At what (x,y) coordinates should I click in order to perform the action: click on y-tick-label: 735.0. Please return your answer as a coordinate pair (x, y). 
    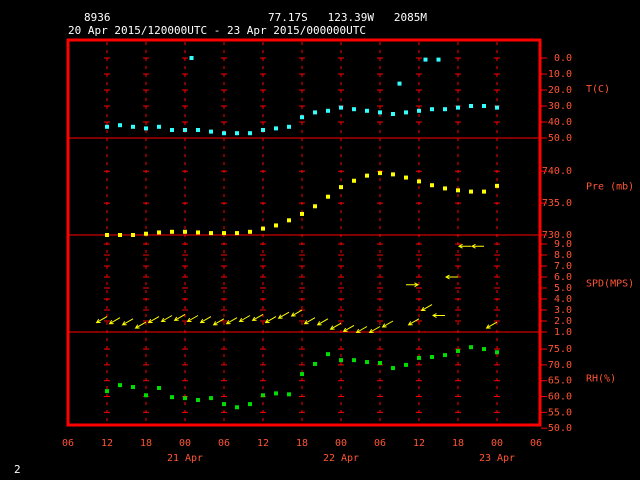
    Looking at the image, I should click on (557, 203).